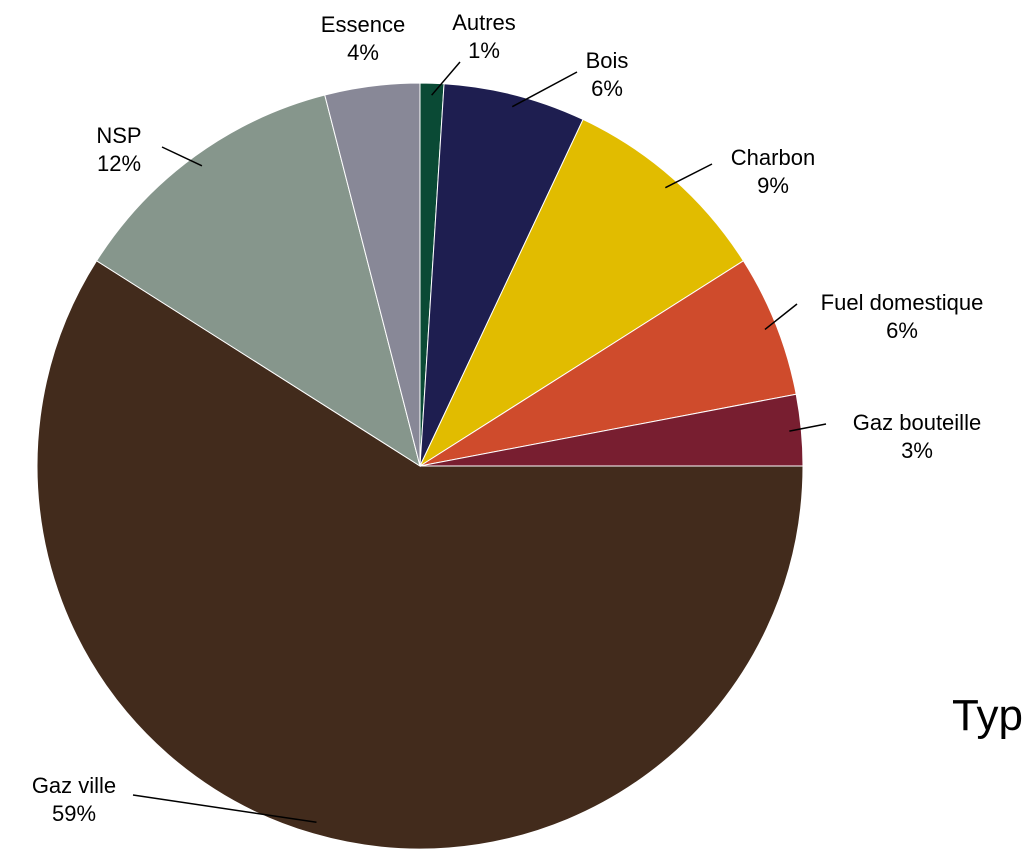 Image resolution: width=1023 pixels, height=850 pixels. I want to click on label-value-gaz-ville: 59%, so click(74, 813).